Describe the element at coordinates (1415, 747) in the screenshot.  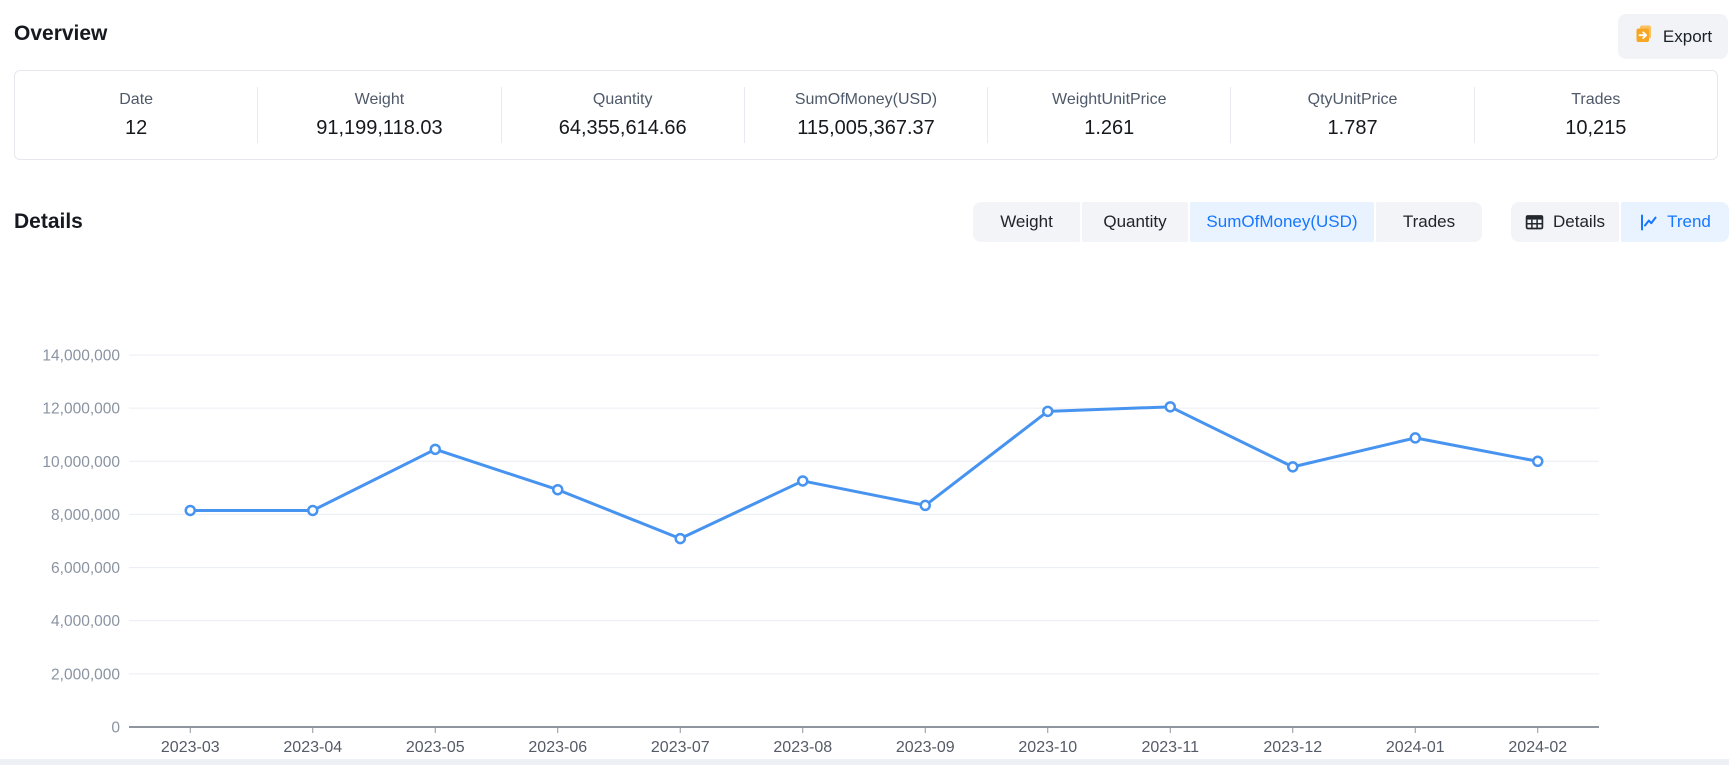
I see `x-axis-label: 2024-01` at that location.